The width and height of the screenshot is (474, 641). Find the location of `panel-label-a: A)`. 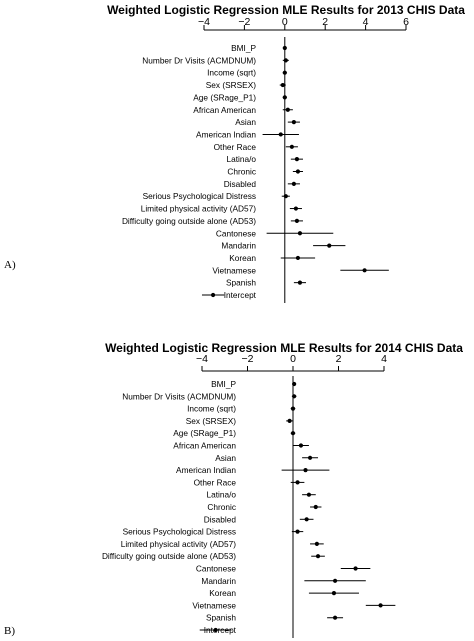

panel-label-a: A) is located at coordinates (10, 265).